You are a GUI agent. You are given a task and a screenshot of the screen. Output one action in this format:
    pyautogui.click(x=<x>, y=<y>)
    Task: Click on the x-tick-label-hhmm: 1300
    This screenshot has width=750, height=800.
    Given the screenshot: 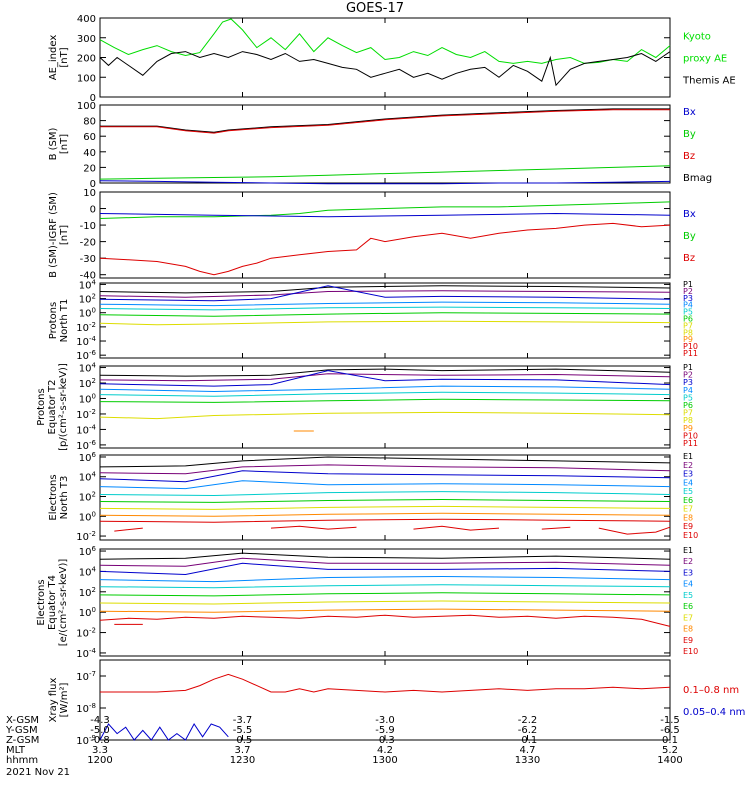 What is the action you would take?
    pyautogui.click(x=384, y=760)
    